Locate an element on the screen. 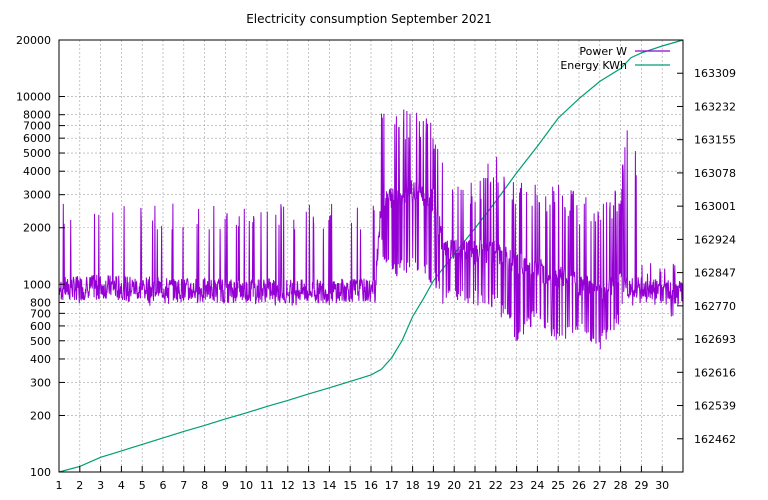 Image resolution: width=768 pixels, height=500 pixels. x-tick-label: 22 is located at coordinates (496, 485).